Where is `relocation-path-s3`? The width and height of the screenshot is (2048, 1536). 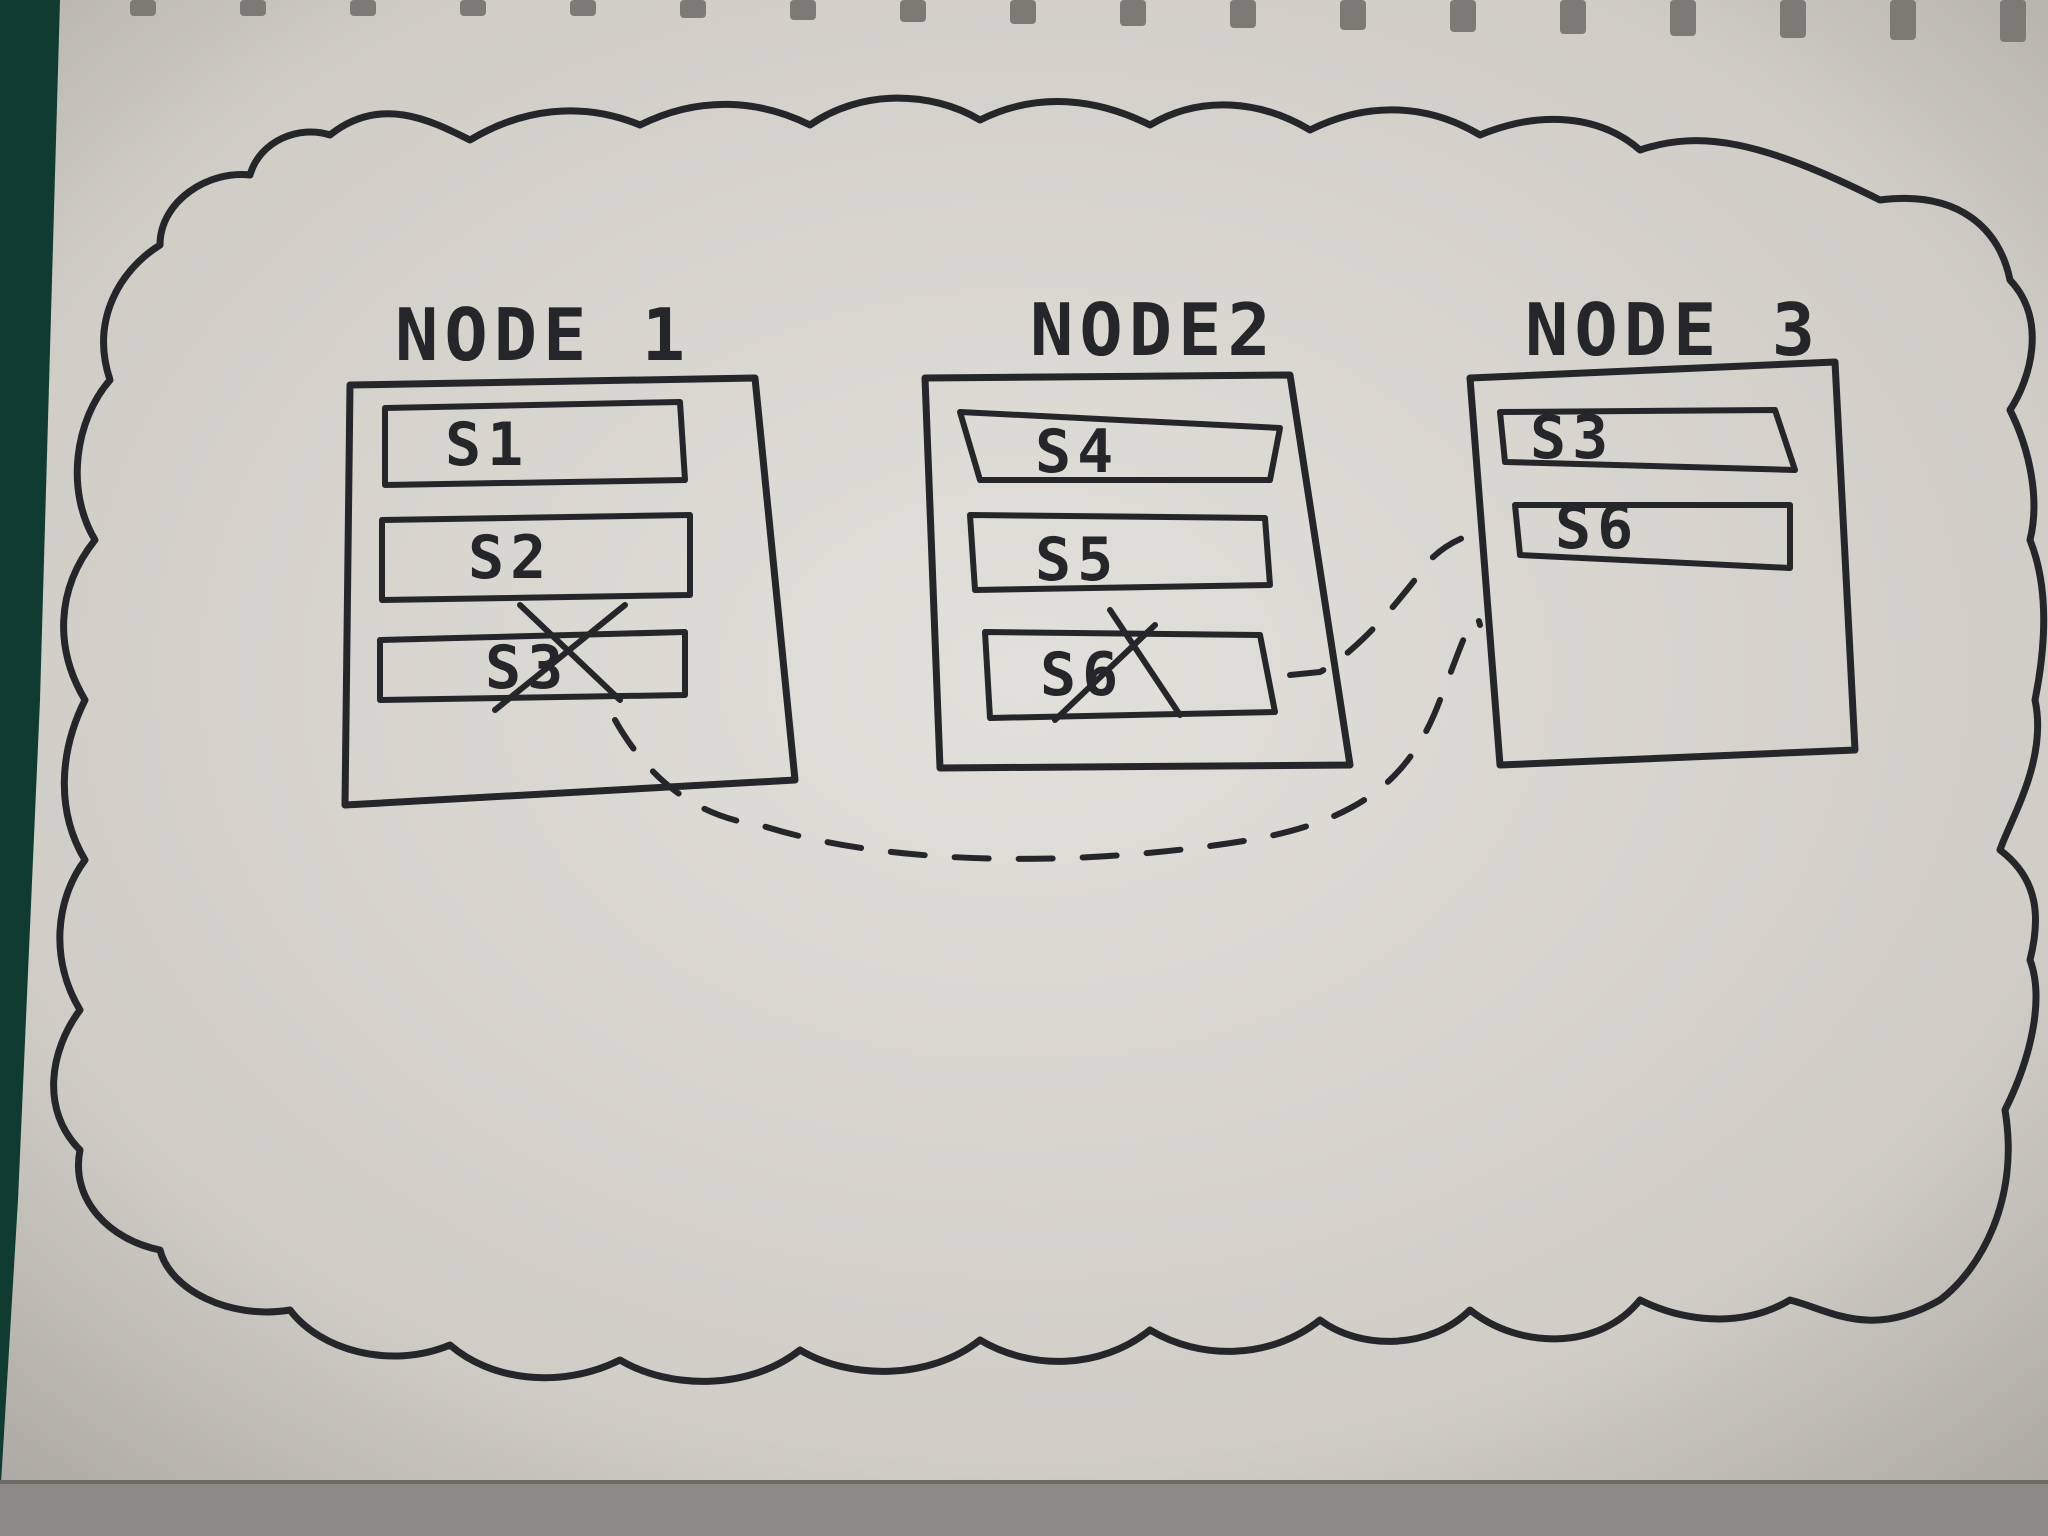
relocation-path-s3 is located at coordinates (1047, 738).